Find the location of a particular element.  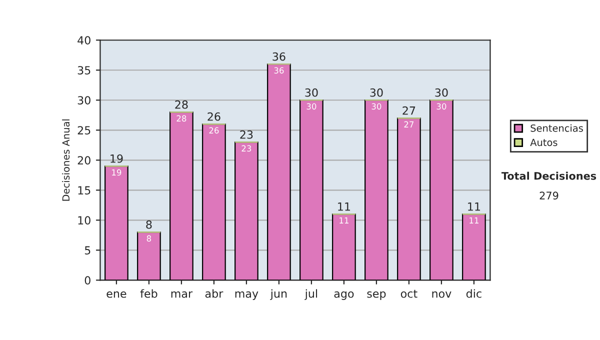

data-label: 23 is located at coordinates (247, 148).